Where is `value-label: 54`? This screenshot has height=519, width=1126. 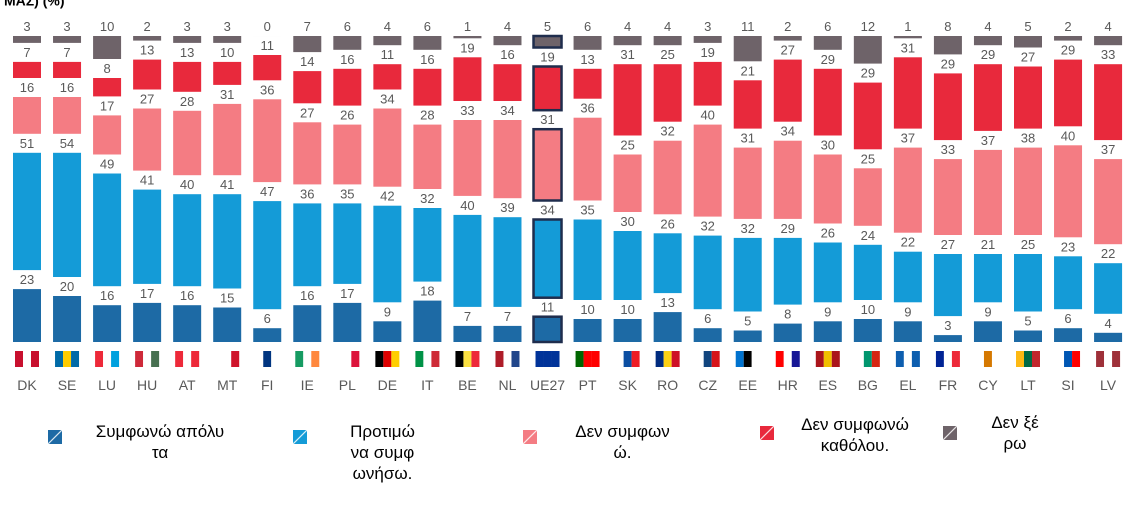 value-label: 54 is located at coordinates (67, 143).